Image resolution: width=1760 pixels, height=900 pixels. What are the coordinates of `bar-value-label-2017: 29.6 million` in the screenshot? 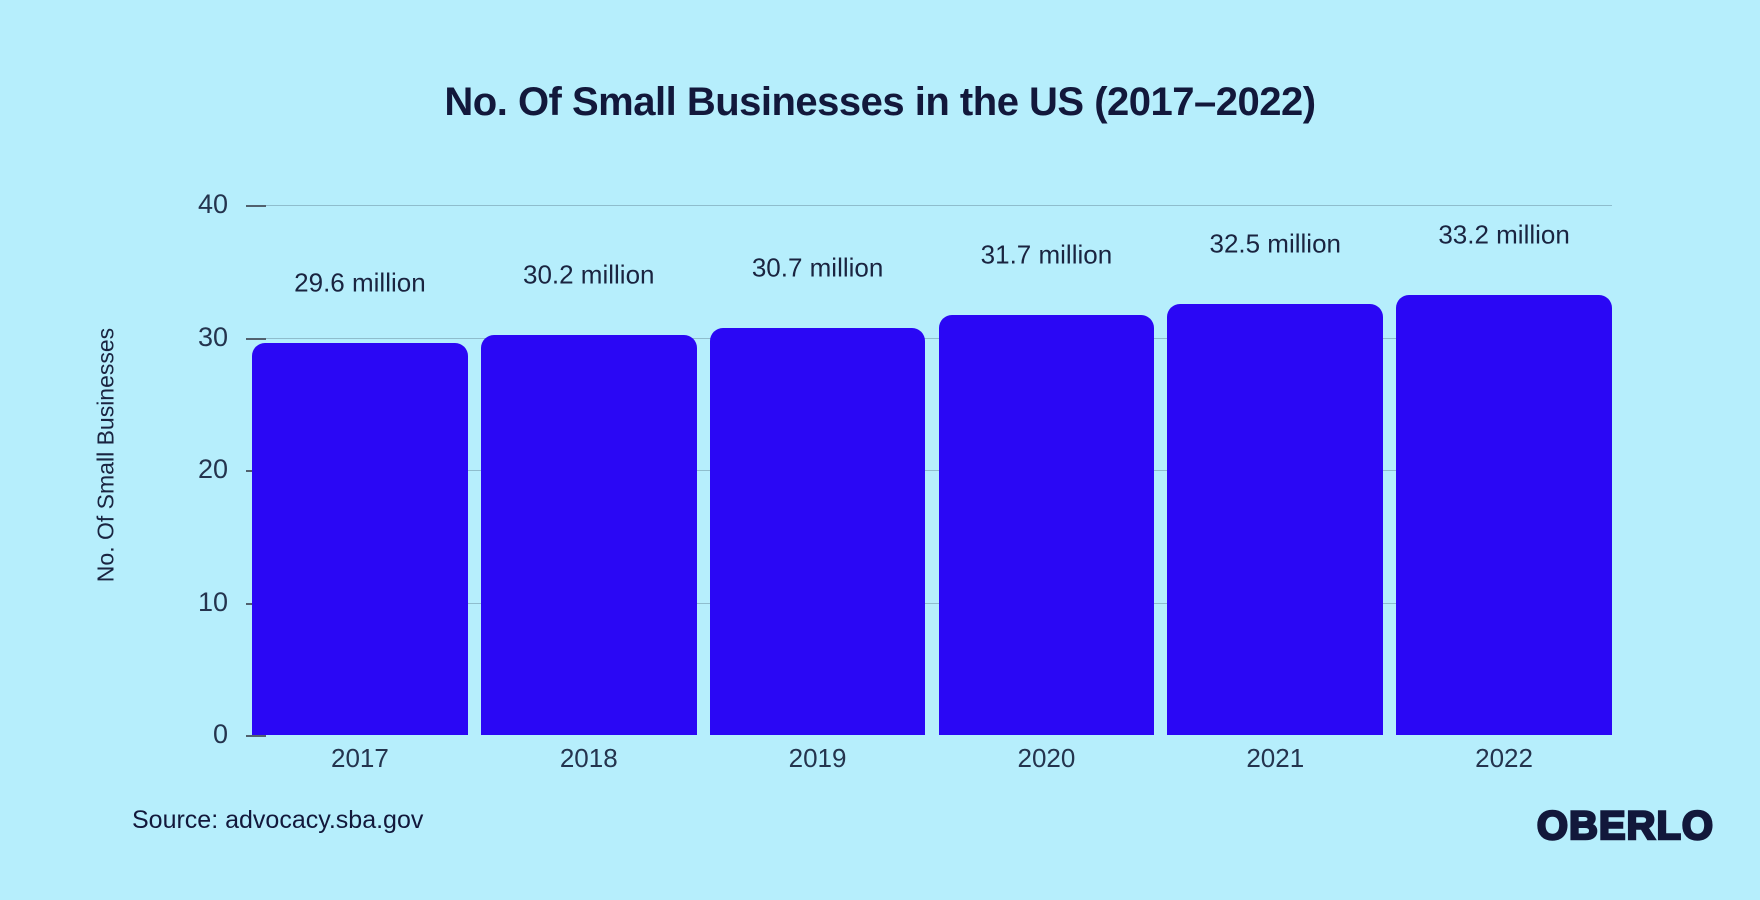 It's located at (360, 282).